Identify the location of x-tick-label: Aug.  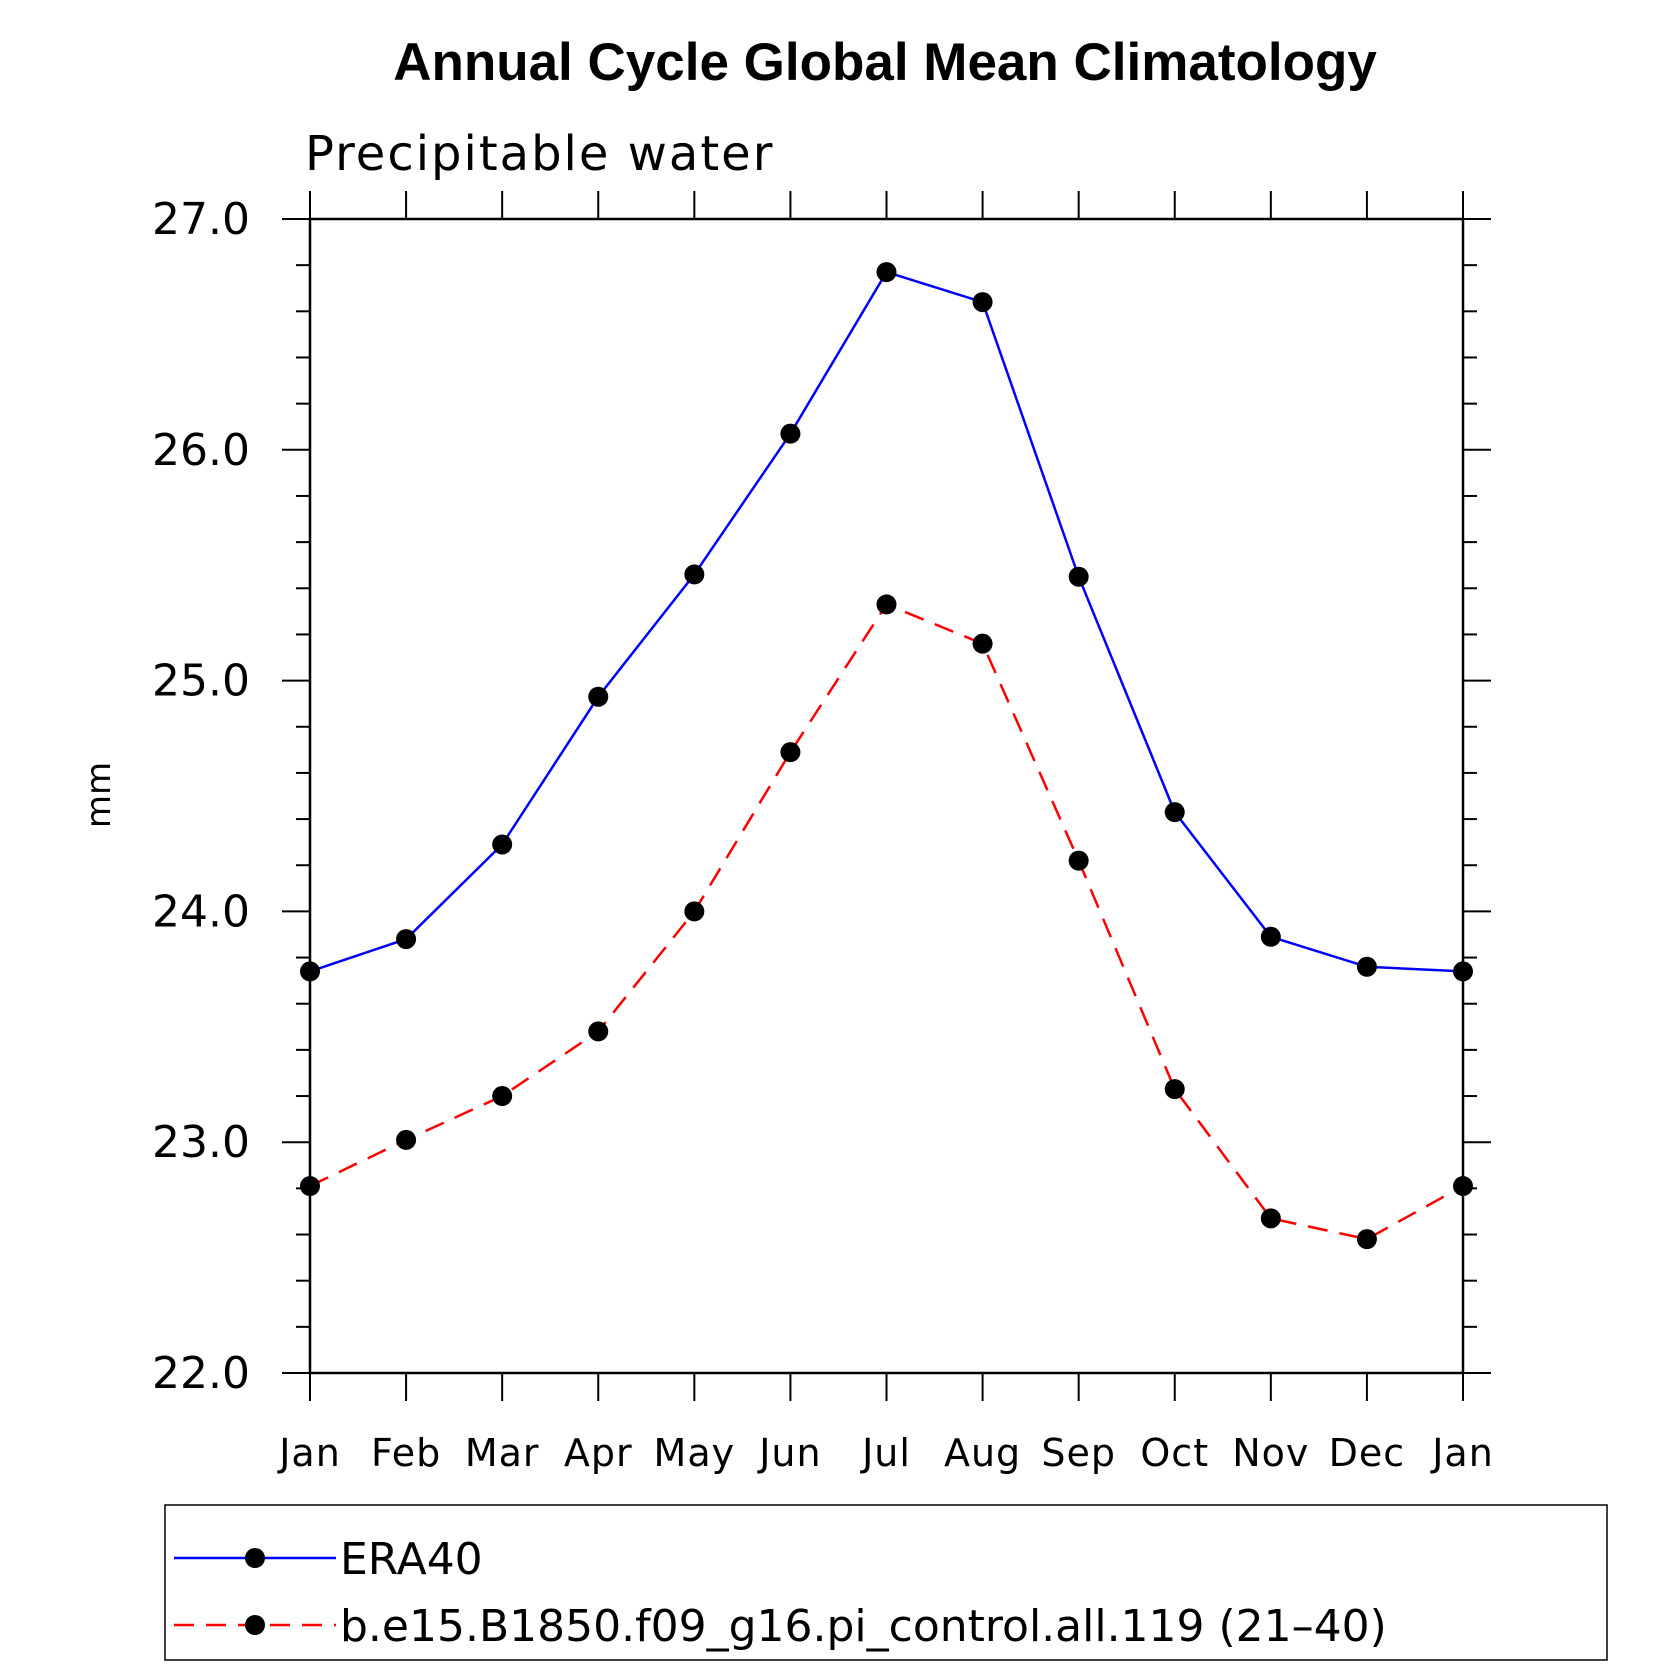
(982, 1453).